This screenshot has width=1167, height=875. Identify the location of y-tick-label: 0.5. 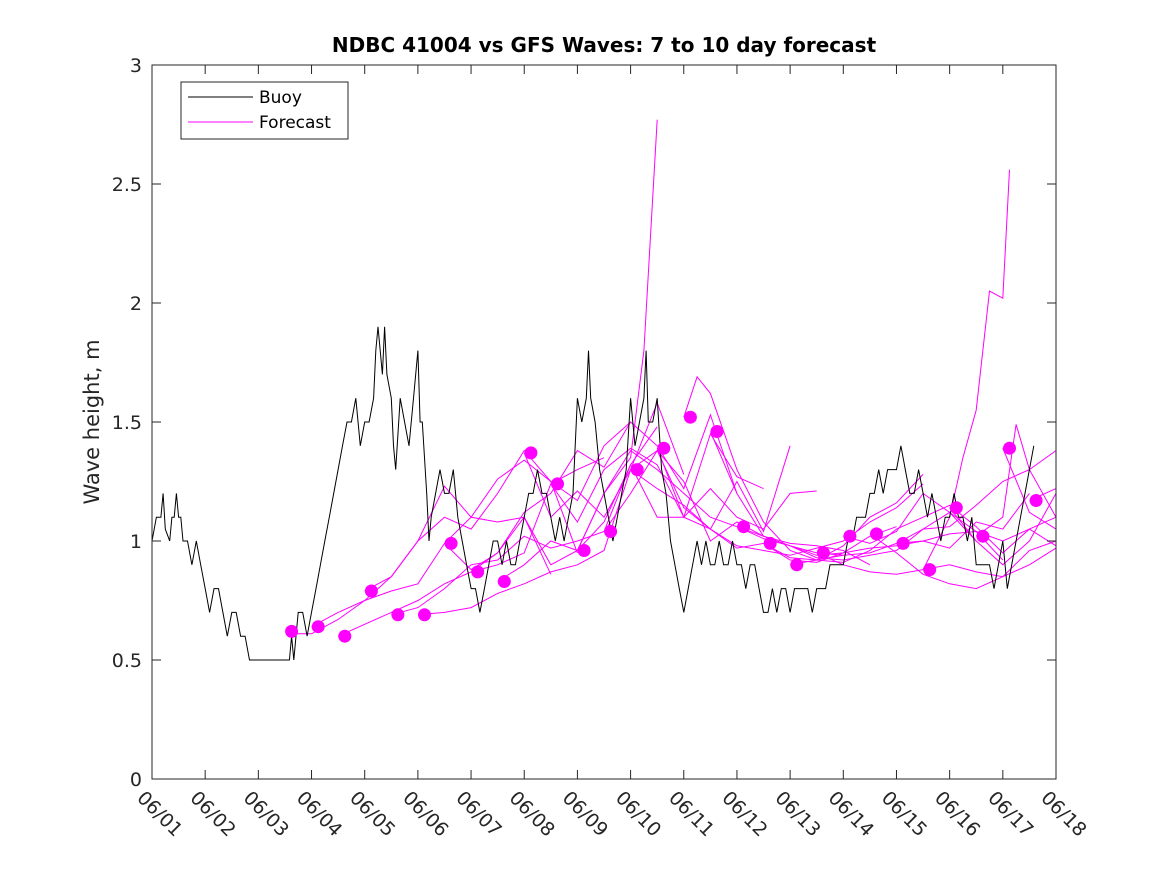
(127, 661).